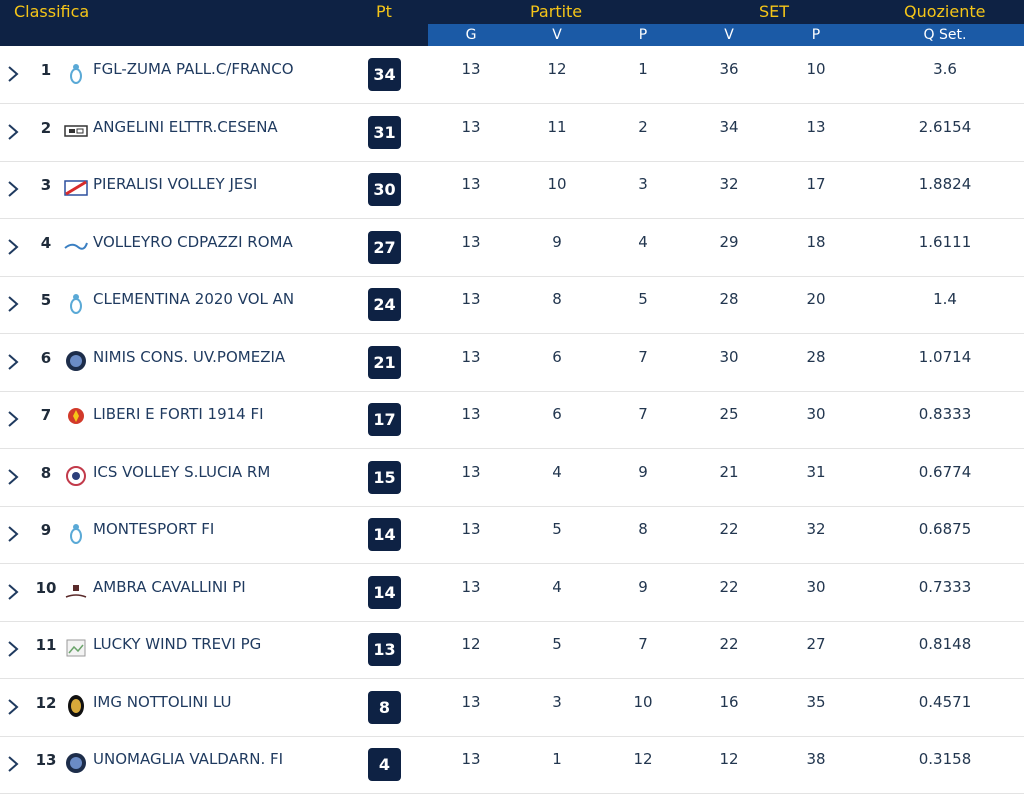  I want to click on team-name: NIMIS CONS. UV.POMEZIA, so click(189, 356).